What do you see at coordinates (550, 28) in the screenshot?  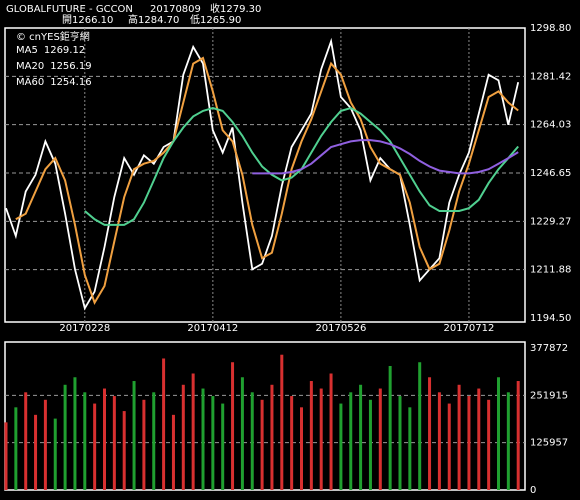 I see `y-tick-label: 1298.80` at bounding box center [550, 28].